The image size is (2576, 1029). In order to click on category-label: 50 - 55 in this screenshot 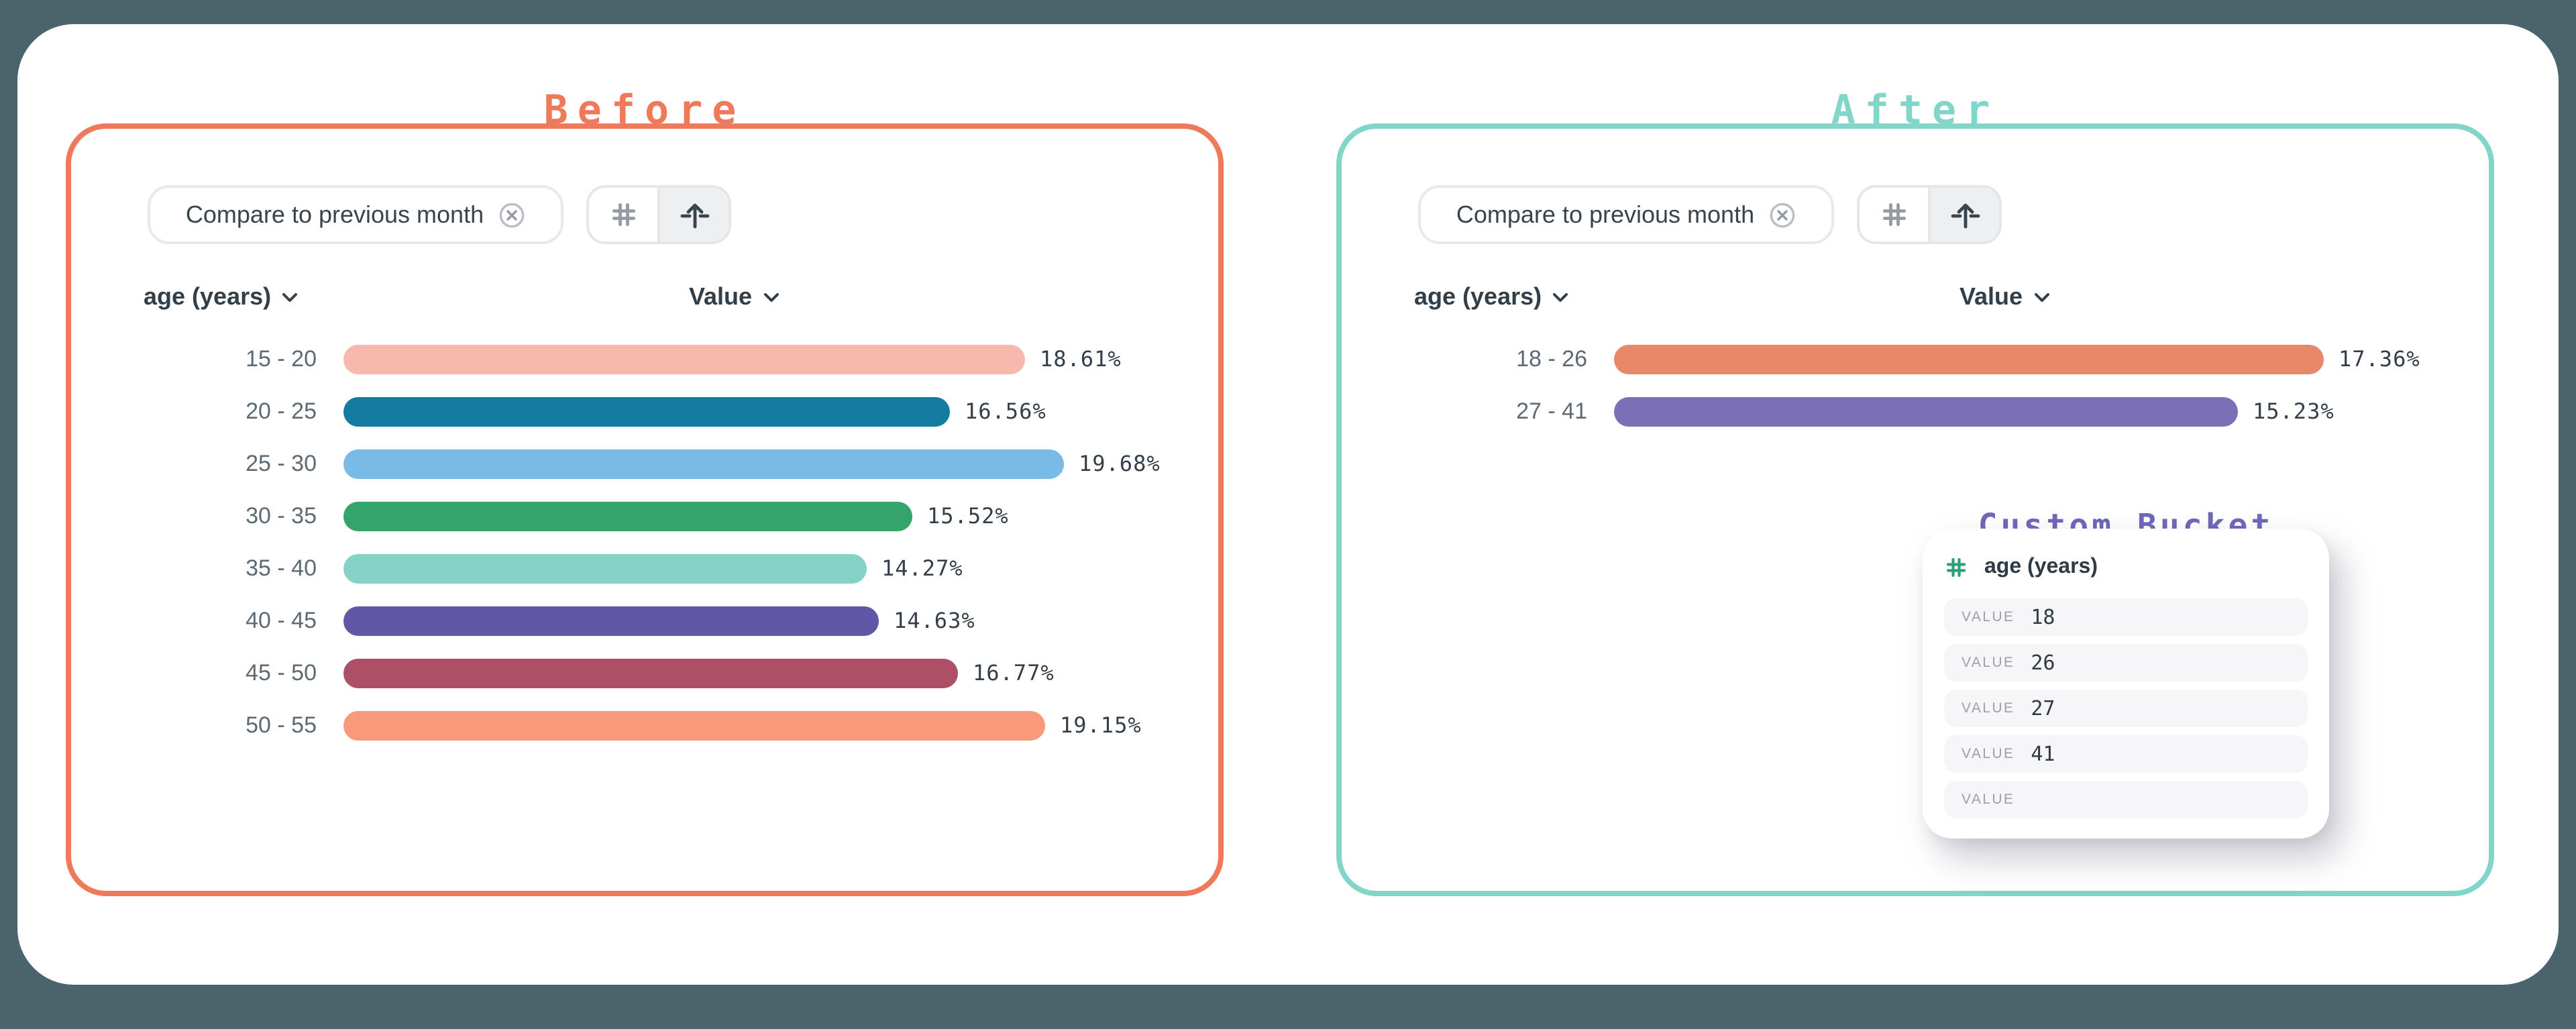, I will do `click(281, 724)`.